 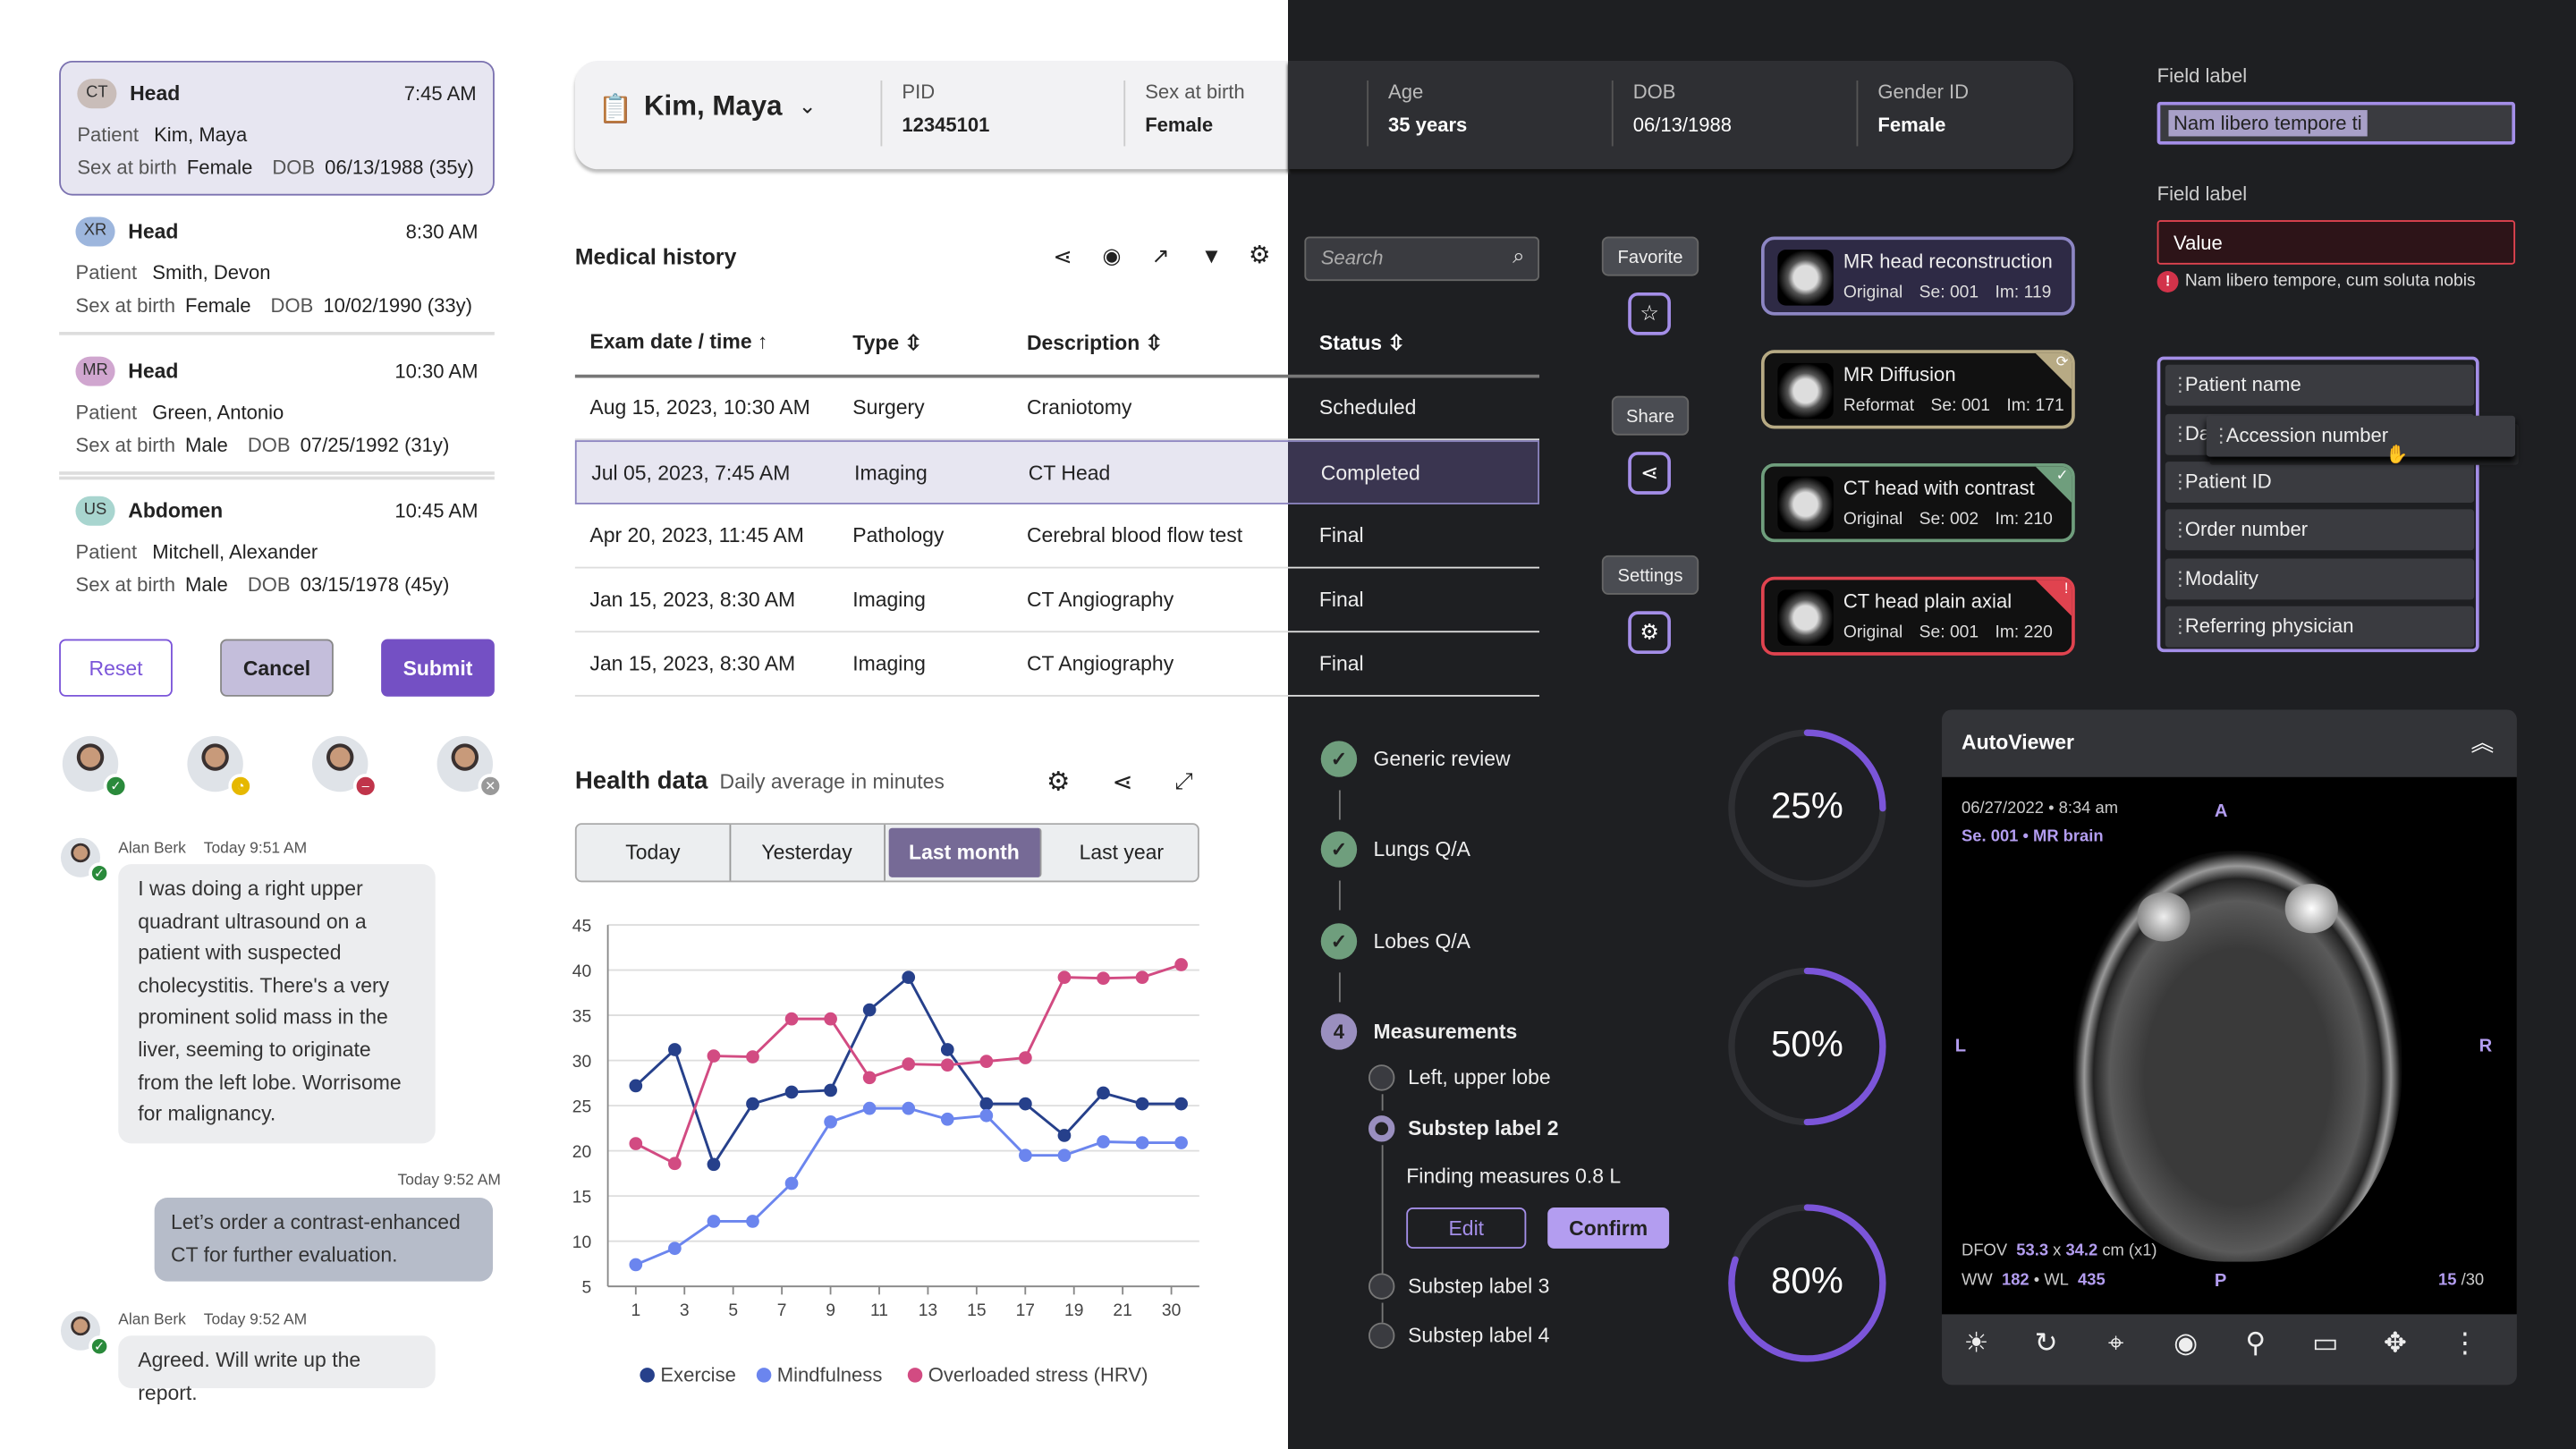 I want to click on list-item: Patient ID, so click(x=2320, y=483).